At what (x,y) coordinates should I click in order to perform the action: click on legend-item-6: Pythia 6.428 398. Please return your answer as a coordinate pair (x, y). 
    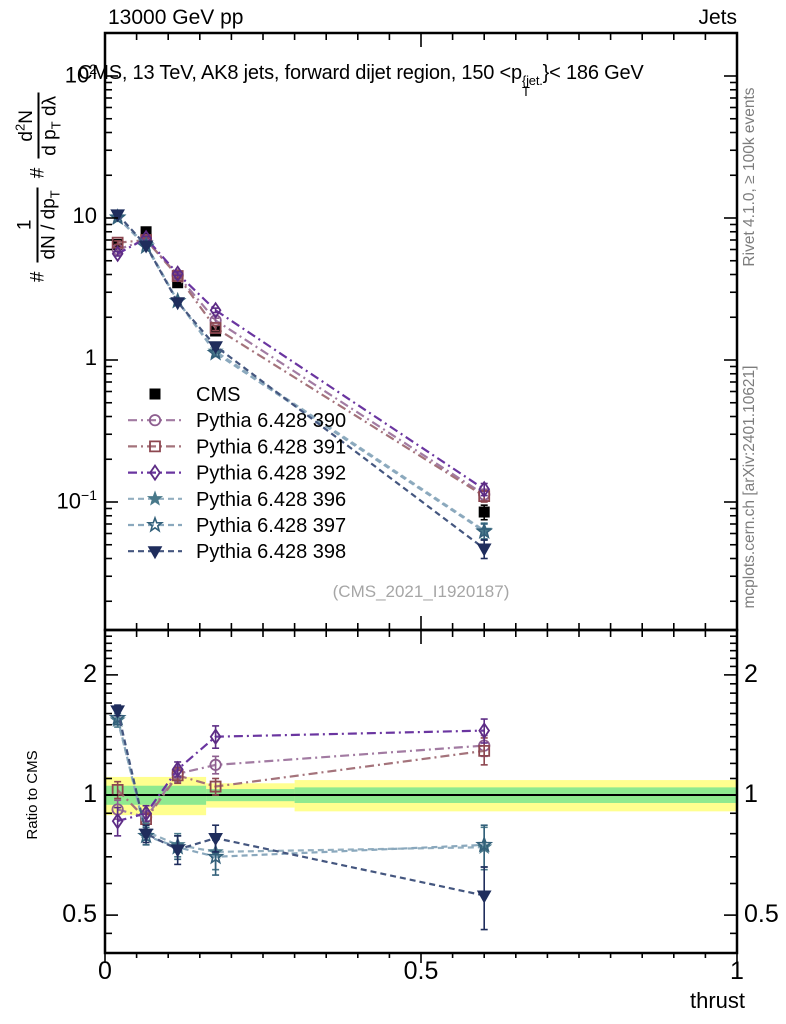
    Looking at the image, I should click on (237, 552).